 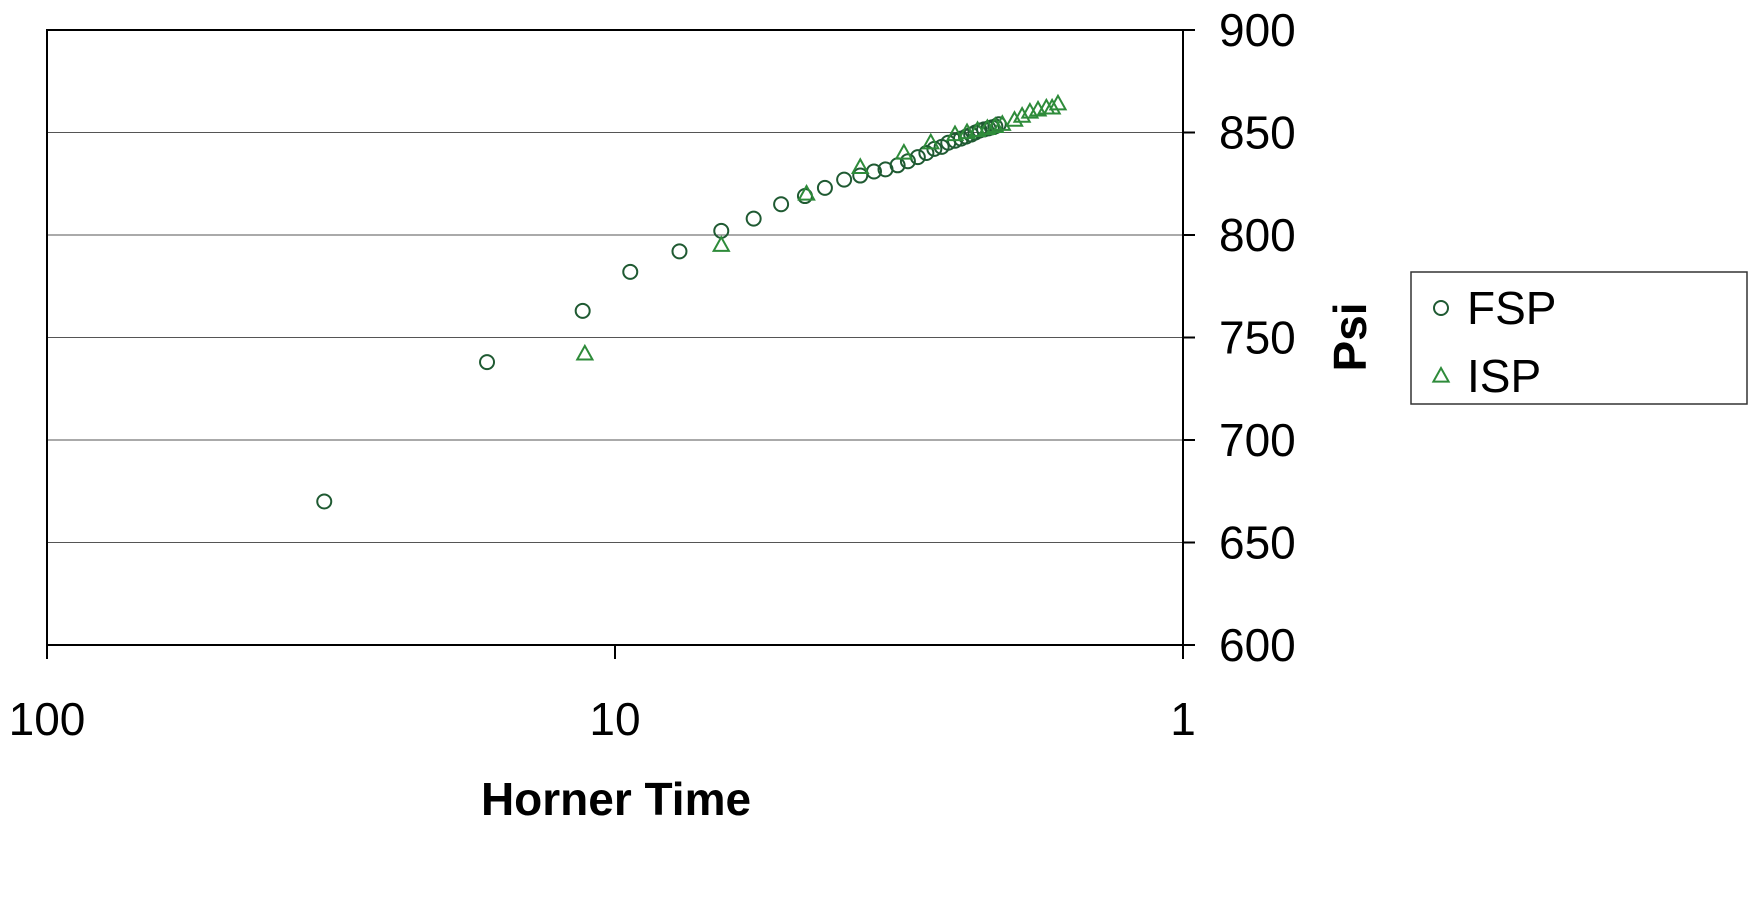 What do you see at coordinates (616, 799) in the screenshot?
I see `x-axis-title: Horner Time` at bounding box center [616, 799].